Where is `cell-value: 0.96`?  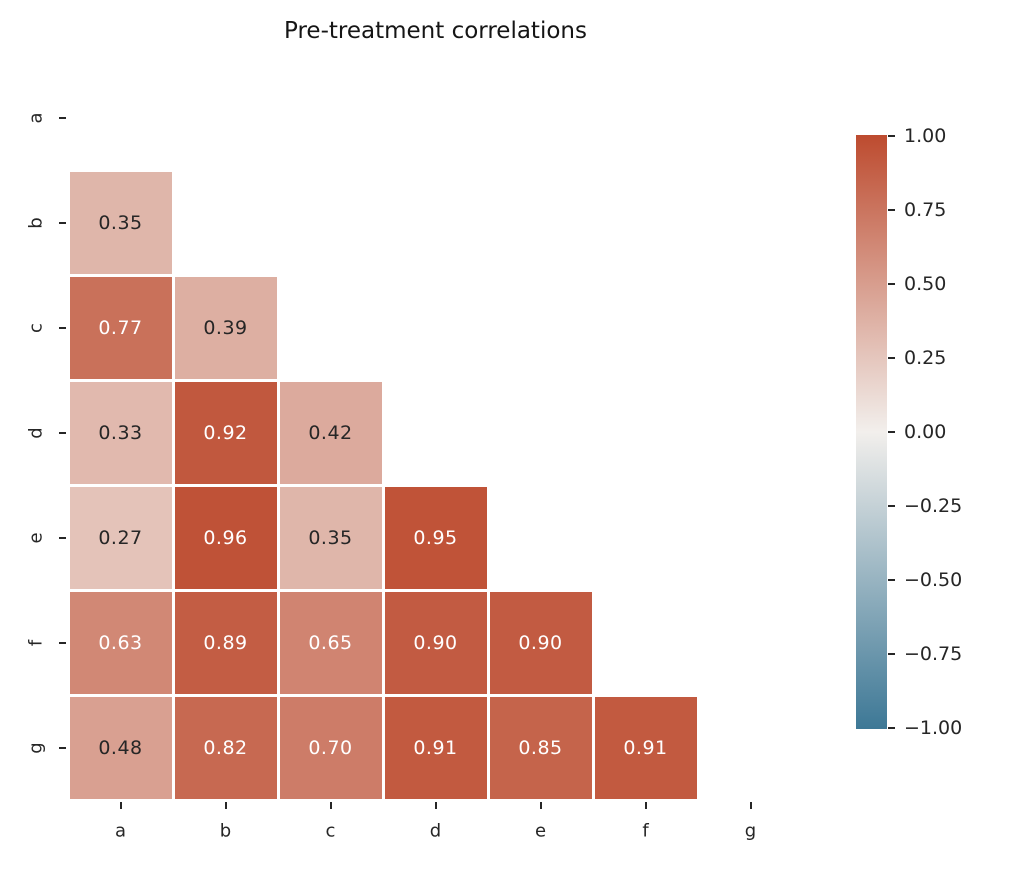 cell-value: 0.96 is located at coordinates (225, 537).